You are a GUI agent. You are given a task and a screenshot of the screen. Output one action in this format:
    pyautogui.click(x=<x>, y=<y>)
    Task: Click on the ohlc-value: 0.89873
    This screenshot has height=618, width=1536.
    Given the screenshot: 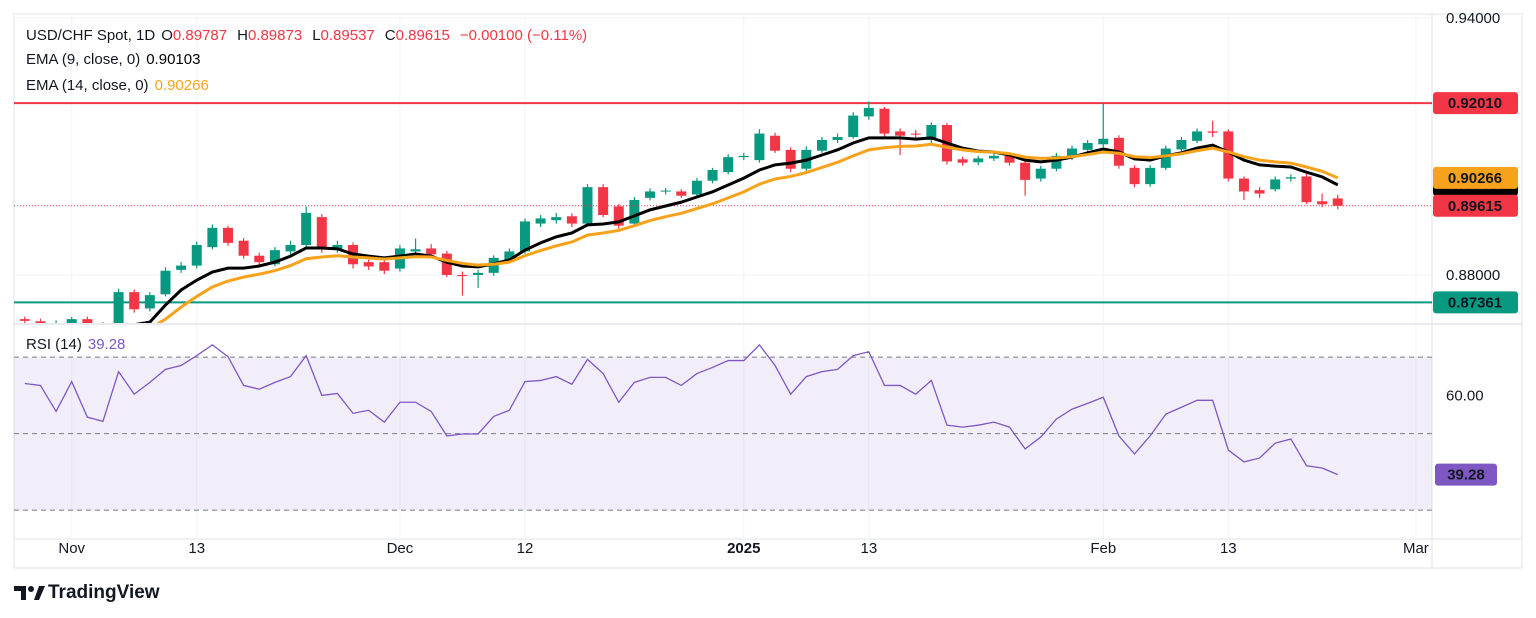 What is the action you would take?
    pyautogui.click(x=275, y=35)
    